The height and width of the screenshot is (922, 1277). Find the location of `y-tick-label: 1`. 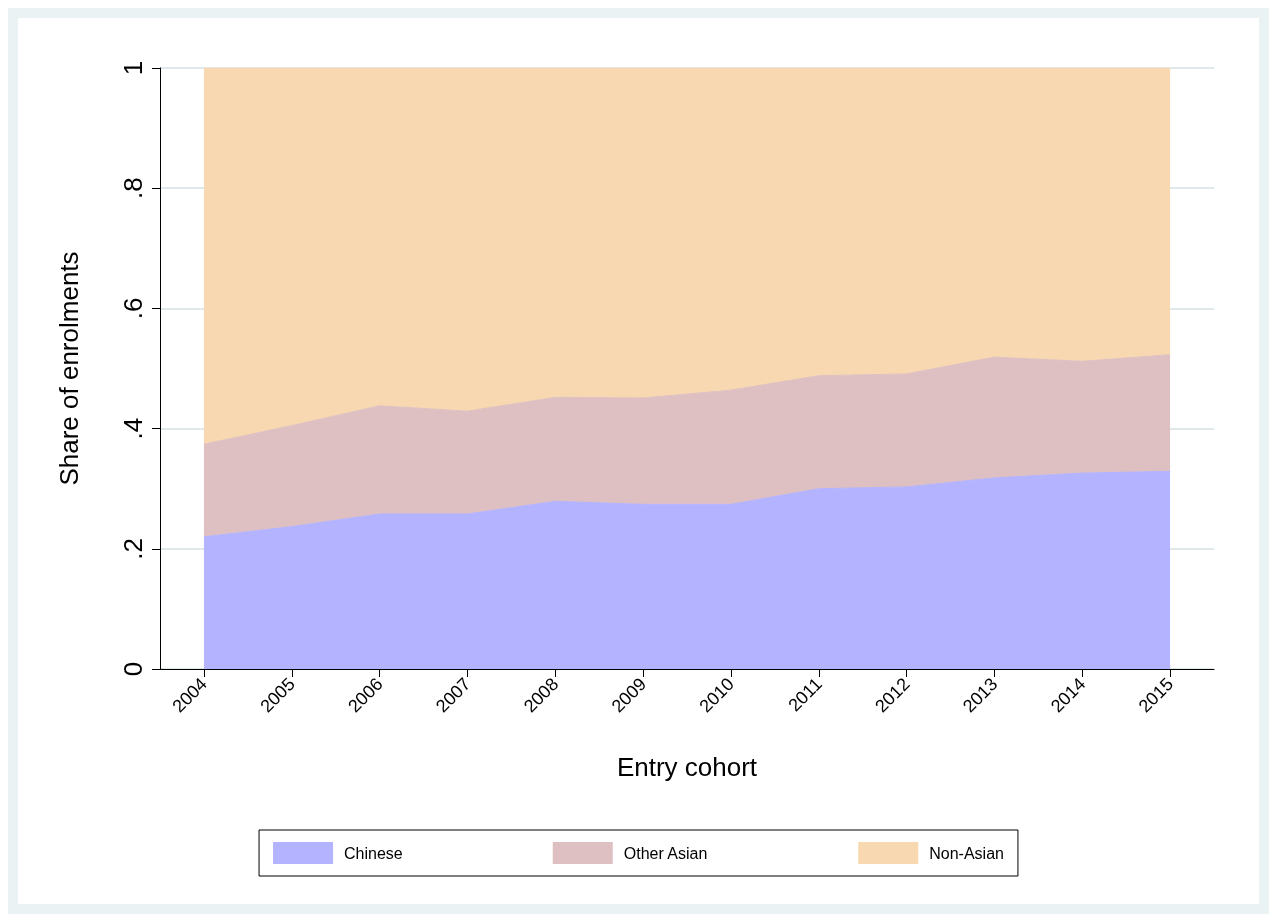

y-tick-label: 1 is located at coordinates (133, 68).